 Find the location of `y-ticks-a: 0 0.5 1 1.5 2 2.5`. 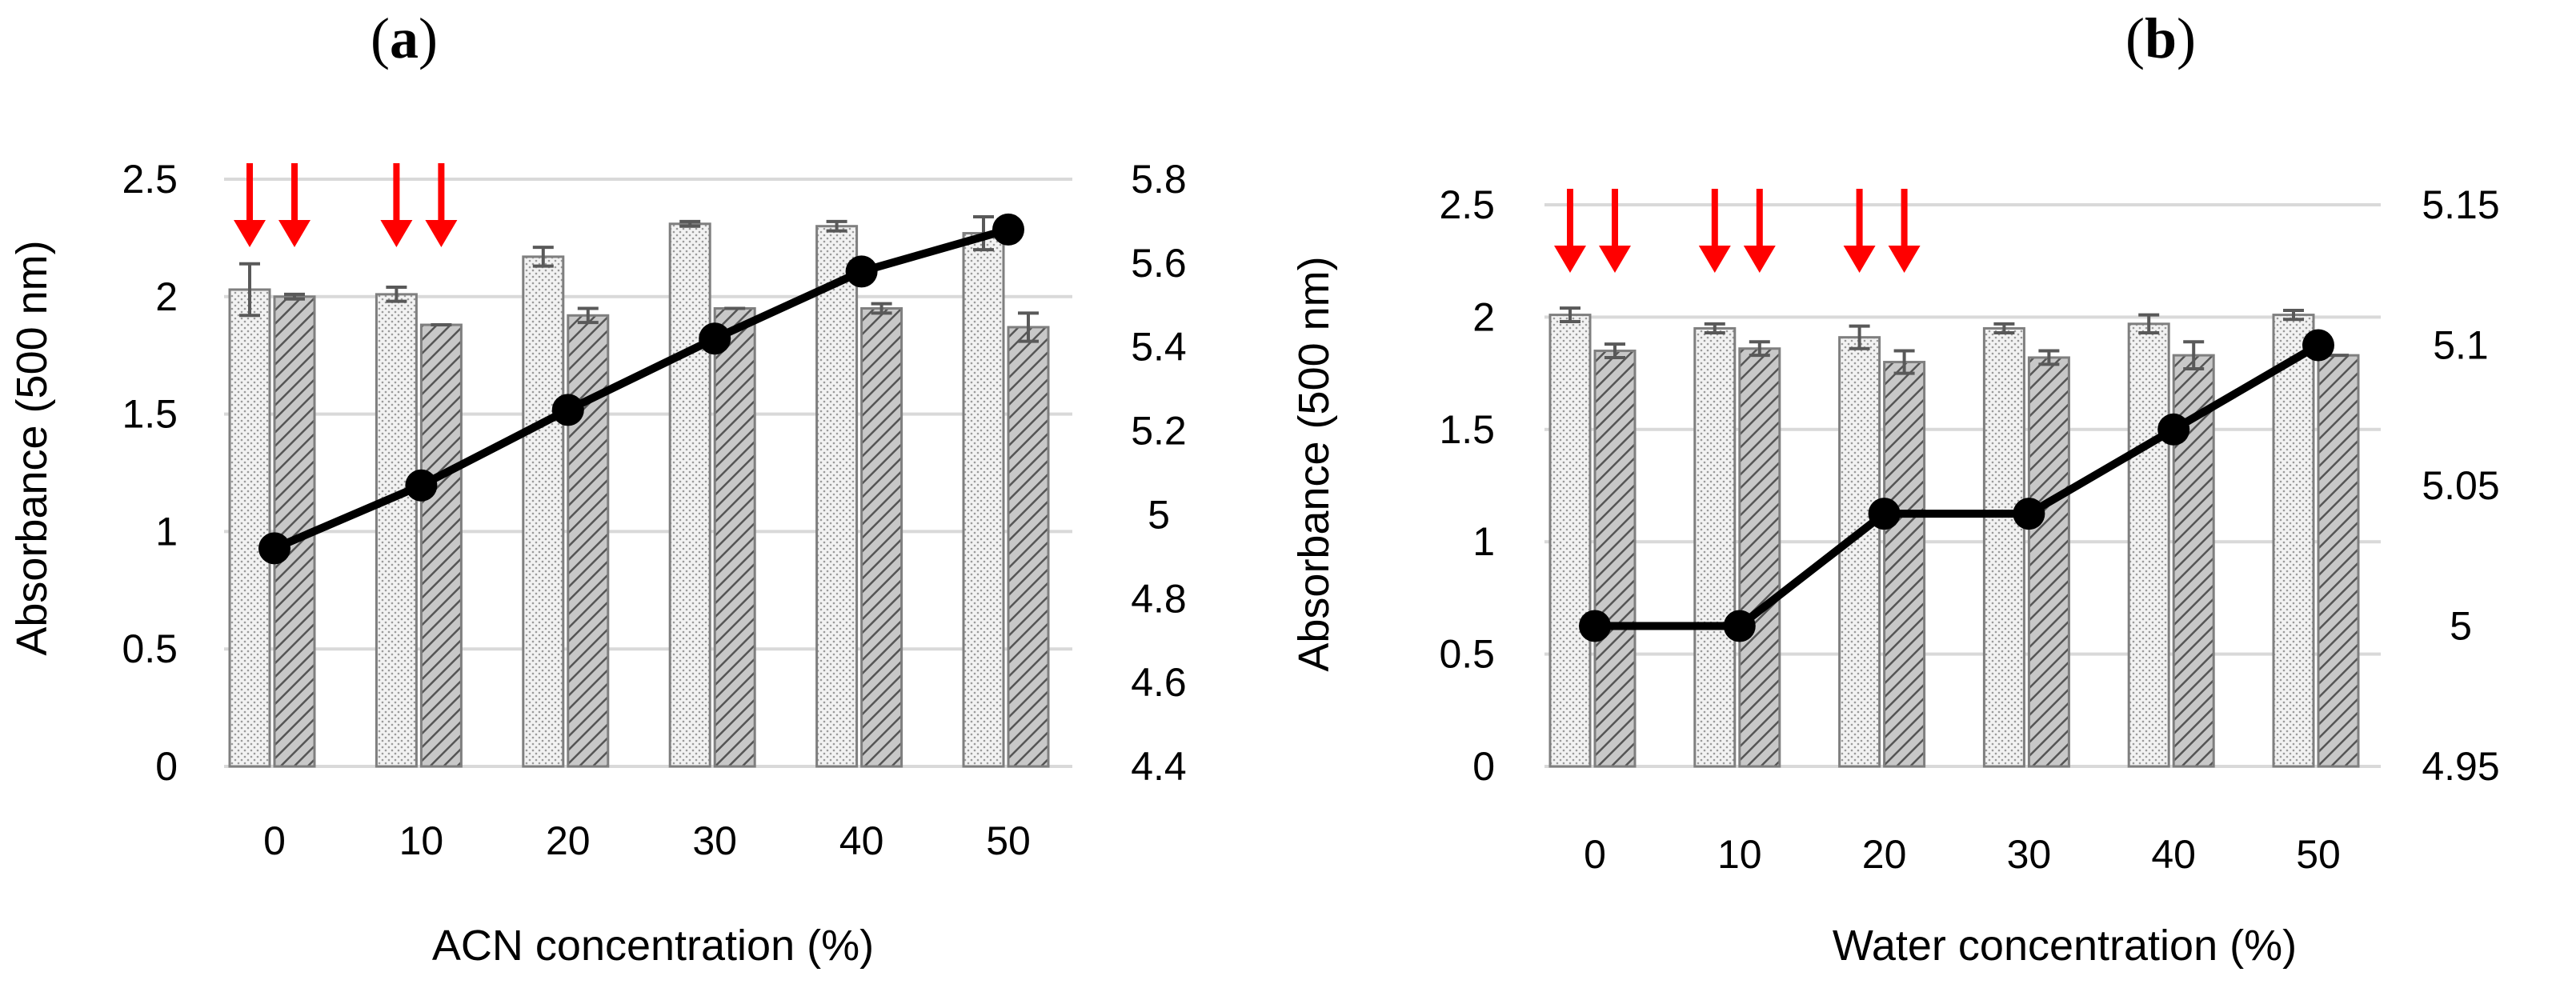

y-ticks-a: 0 0.5 1 1.5 2 2.5 is located at coordinates (150, 473).